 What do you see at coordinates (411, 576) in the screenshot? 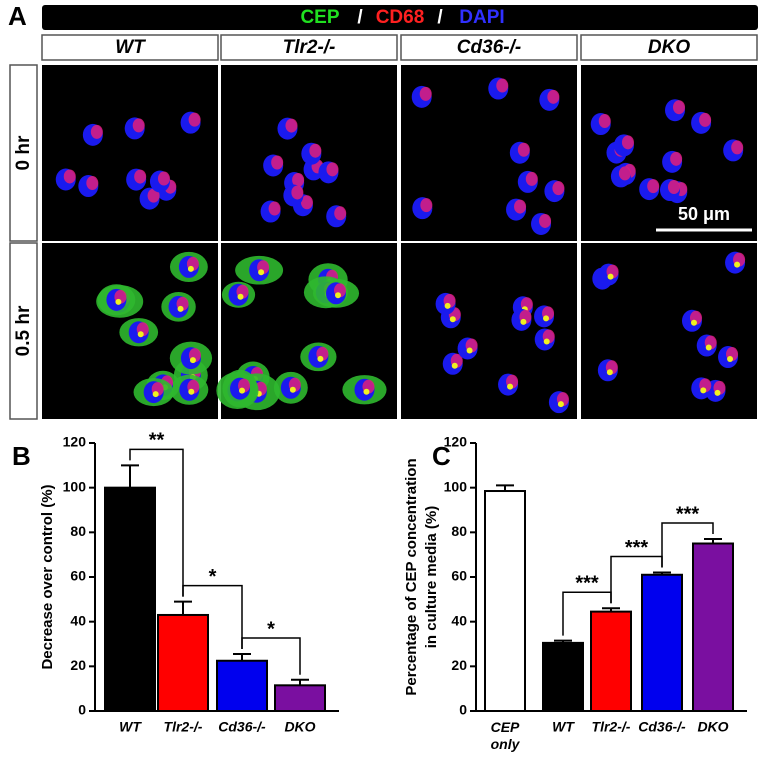
I see `y-axis-label: Percentage of CEP concentration` at bounding box center [411, 576].